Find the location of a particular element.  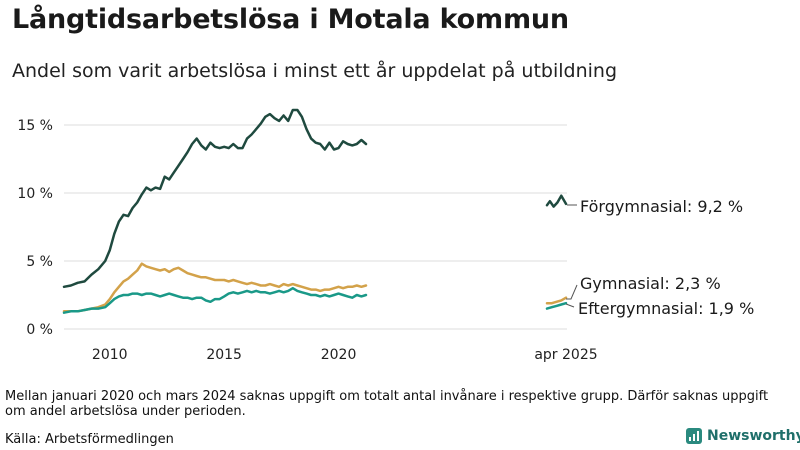

y-tick-label: 5 % is located at coordinates (39, 262).